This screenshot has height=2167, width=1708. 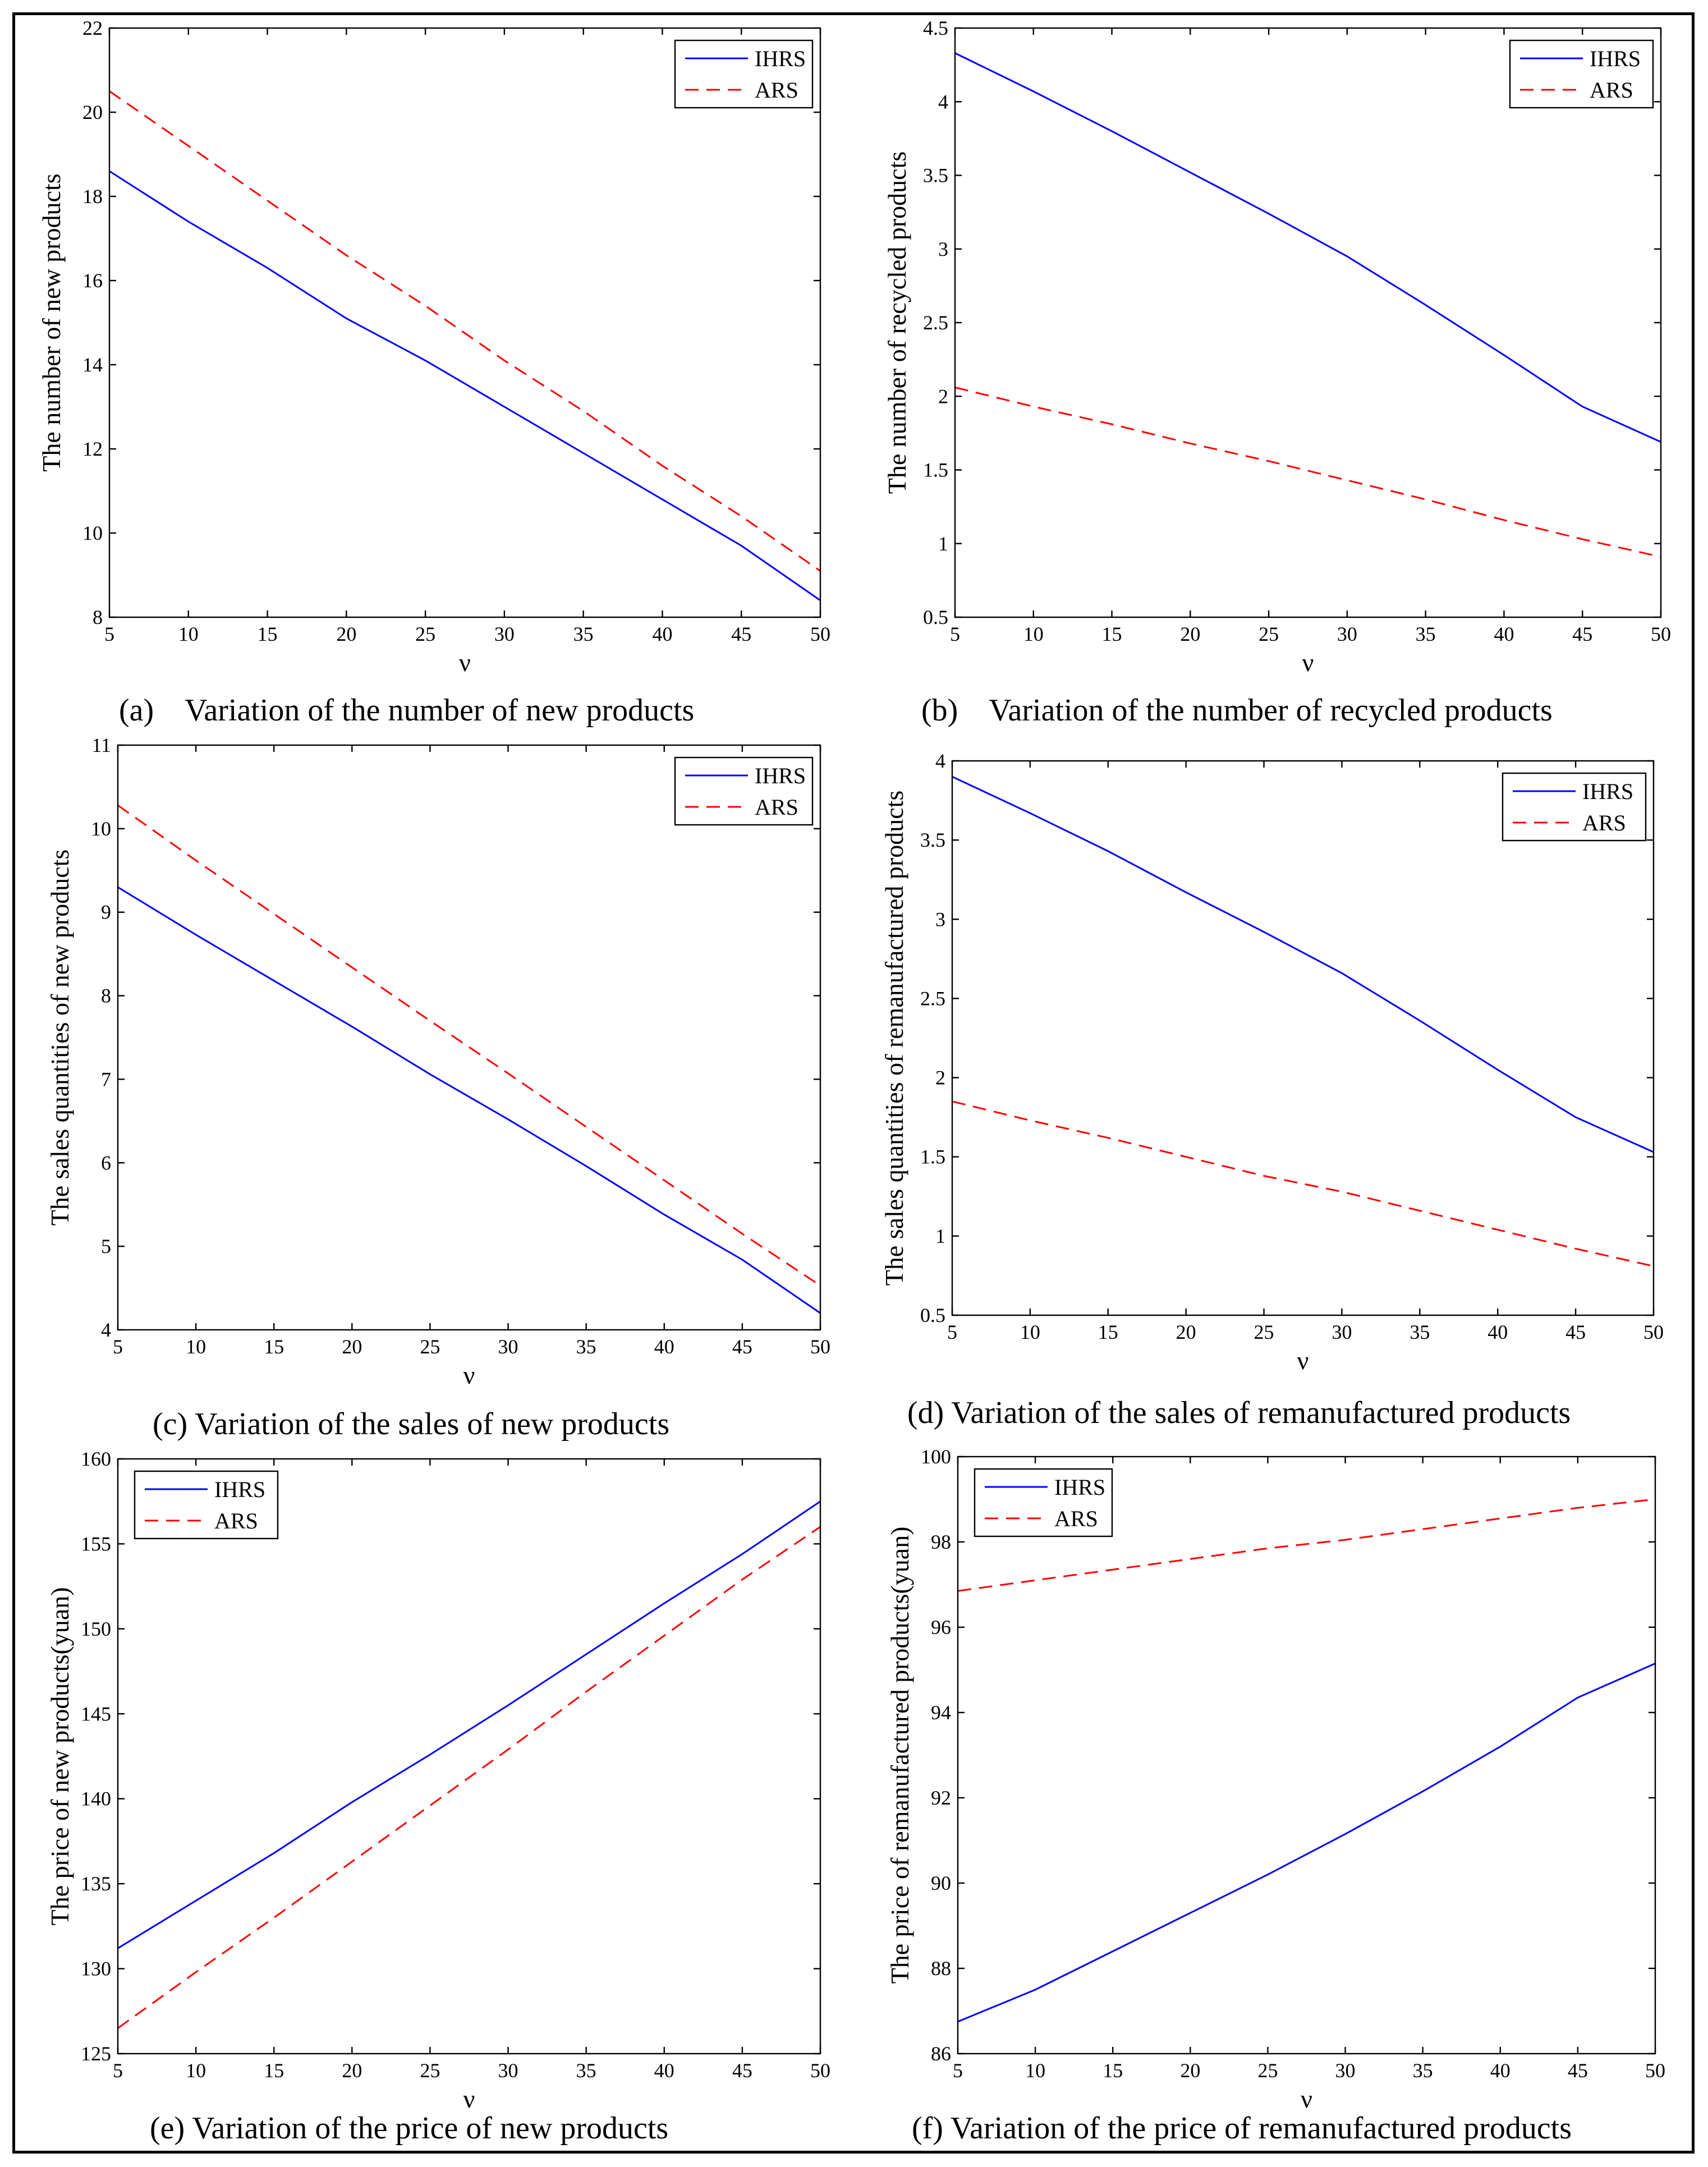 What do you see at coordinates (106, 1246) in the screenshot?
I see `y-tick-label-c: 5` at bounding box center [106, 1246].